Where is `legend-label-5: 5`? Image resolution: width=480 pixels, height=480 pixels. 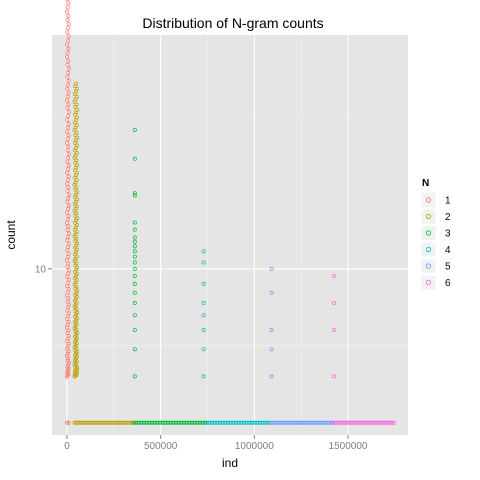 legend-label-5: 5 is located at coordinates (448, 267).